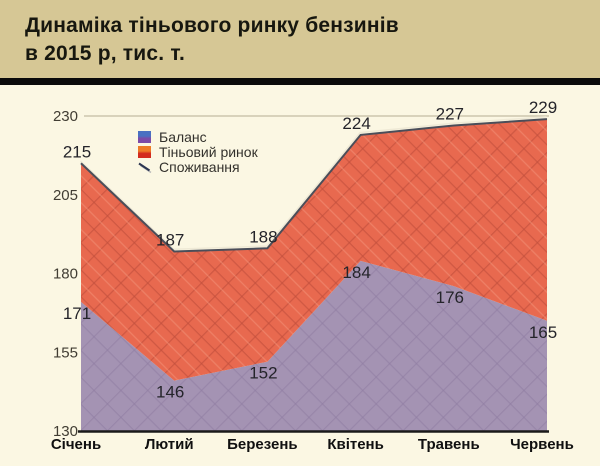 The width and height of the screenshot is (600, 466). Describe the element at coordinates (543, 332) in the screenshot. I see `balance-value-label: 165` at that location.